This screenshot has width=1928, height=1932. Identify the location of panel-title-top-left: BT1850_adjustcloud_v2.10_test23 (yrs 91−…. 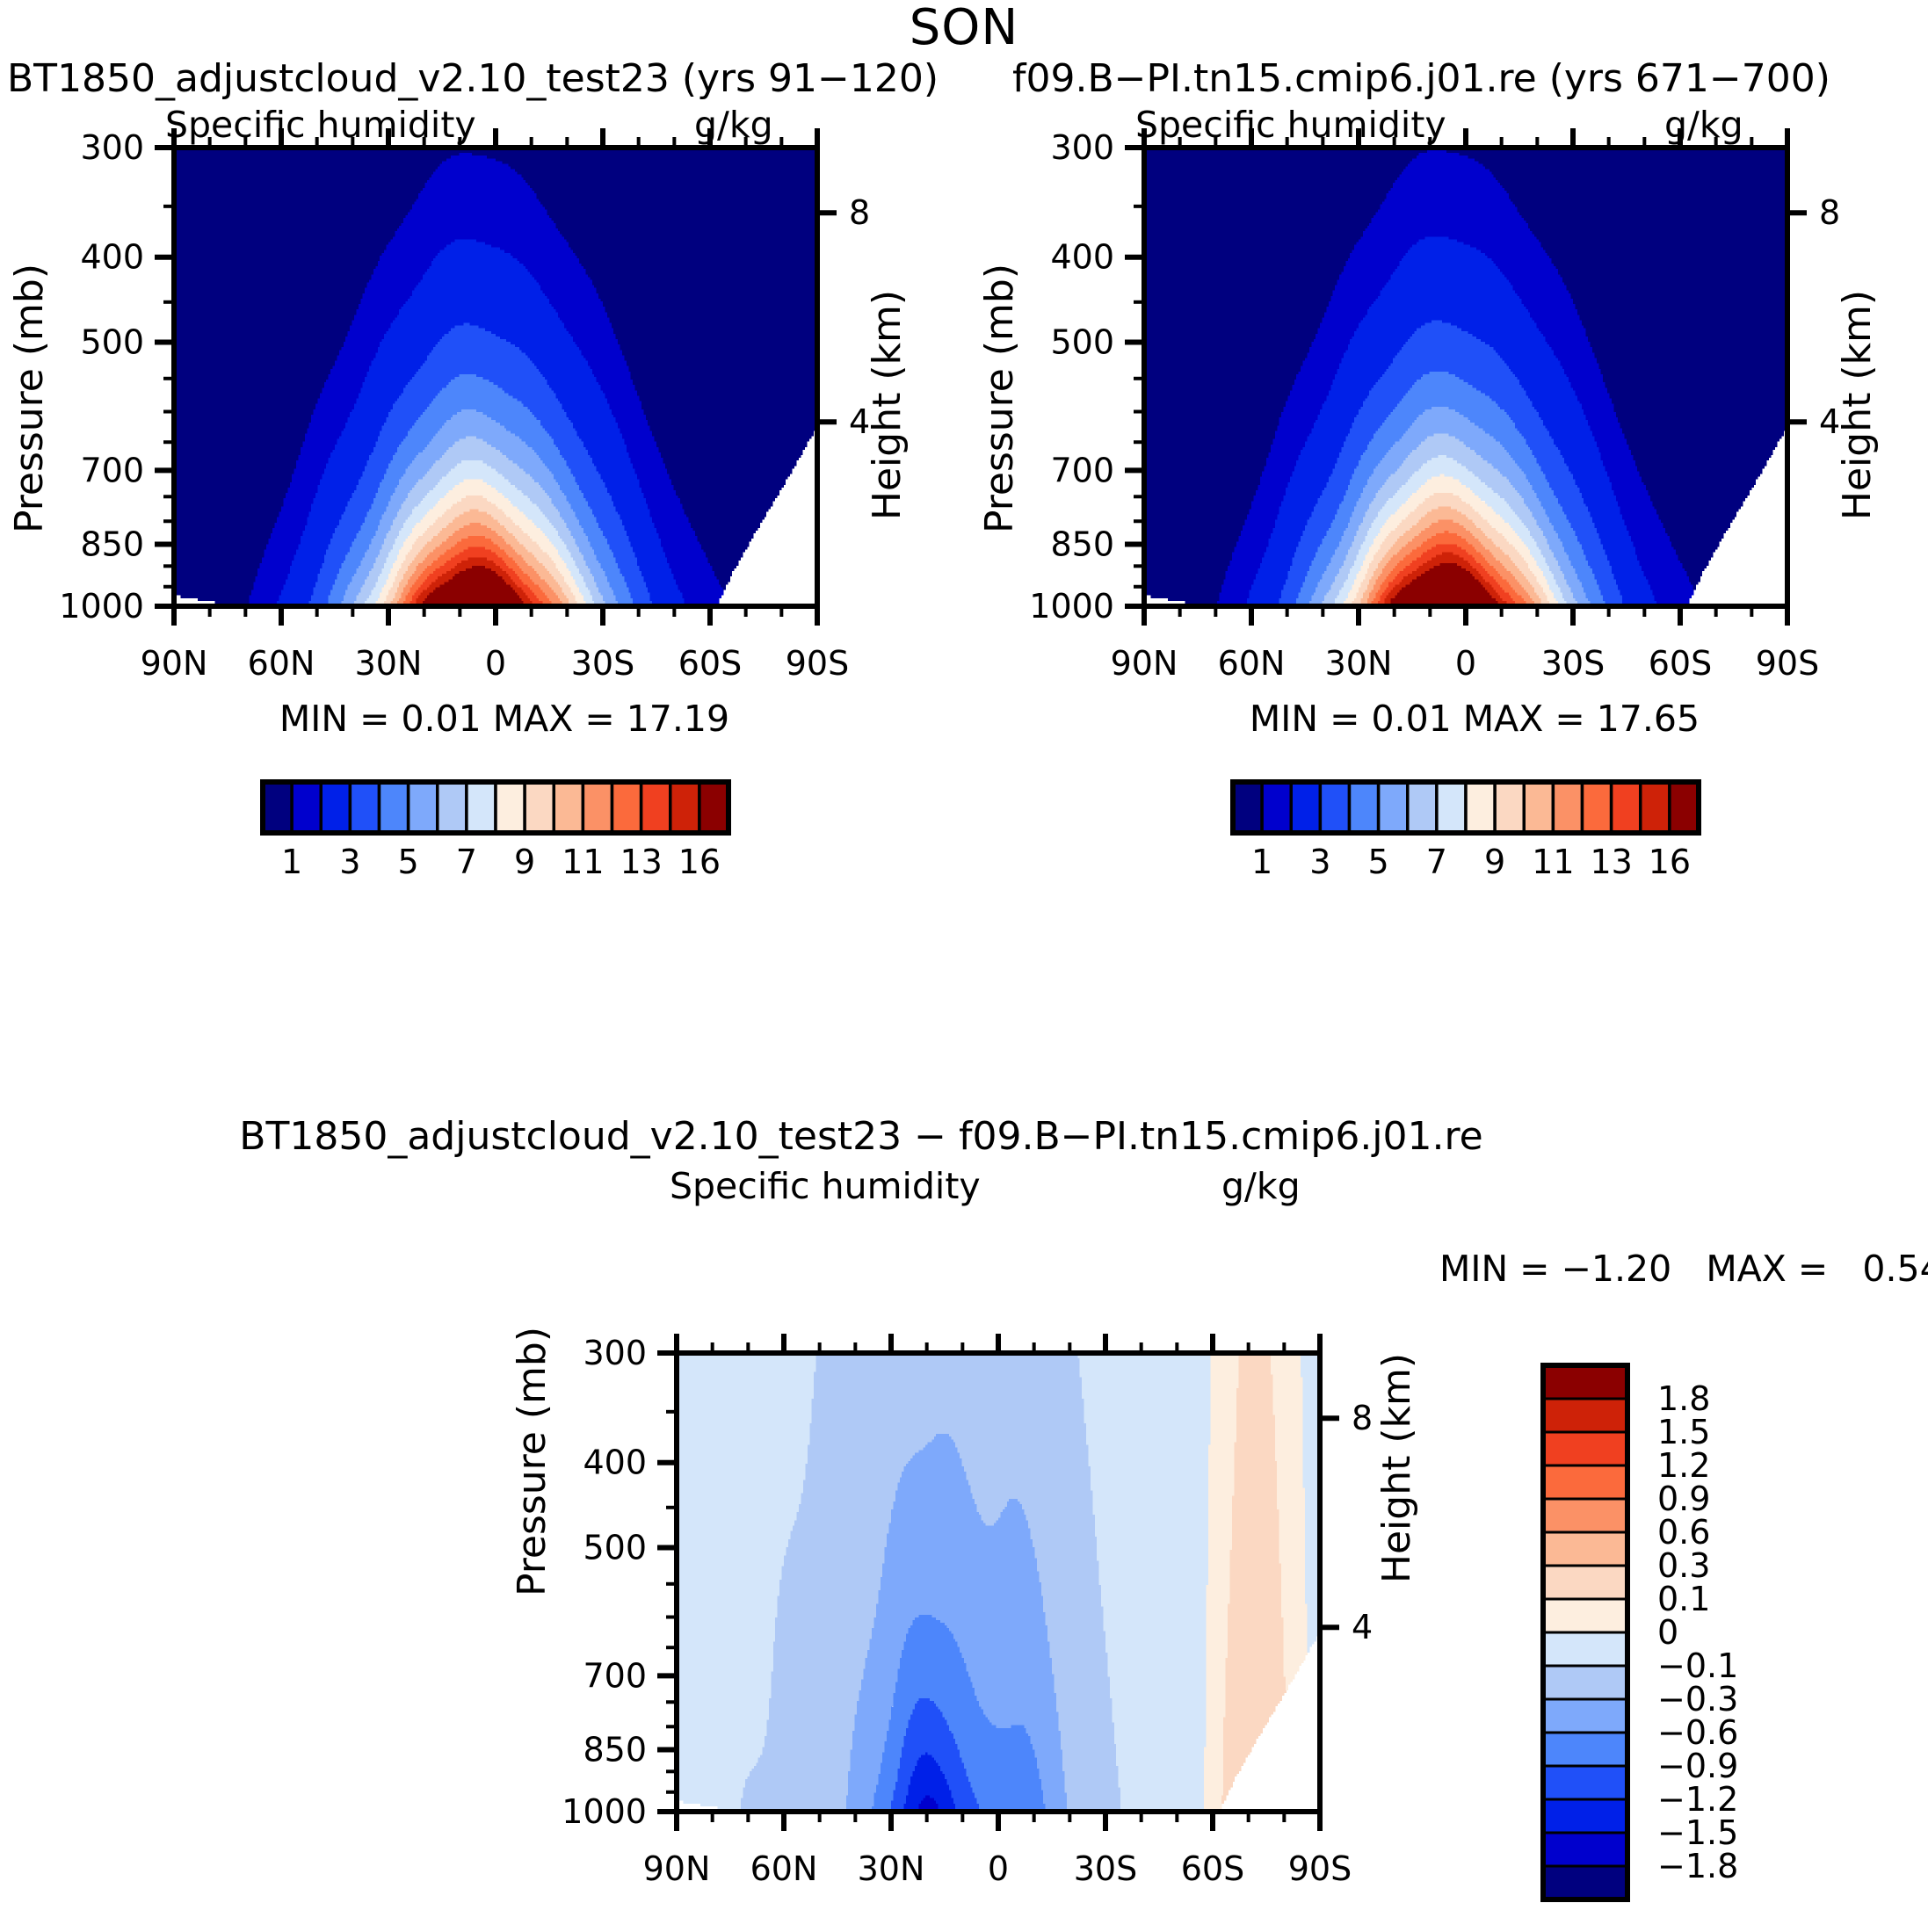
(473, 78).